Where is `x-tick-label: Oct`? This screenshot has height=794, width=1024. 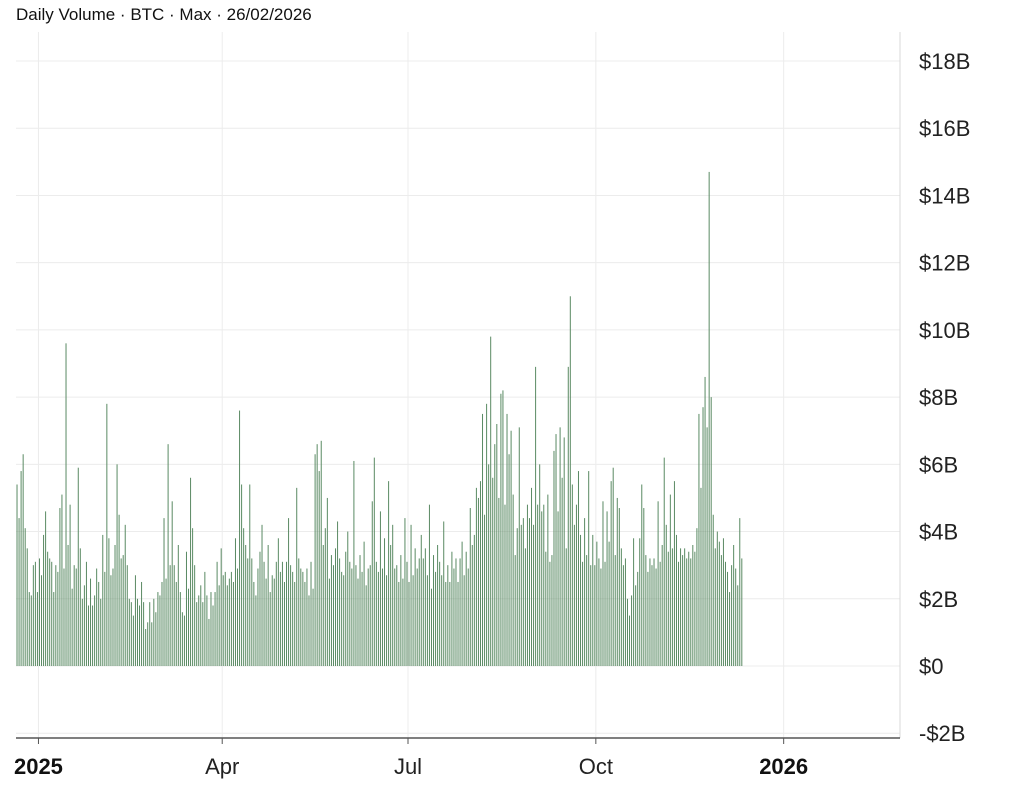
x-tick-label: Oct is located at coordinates (596, 766).